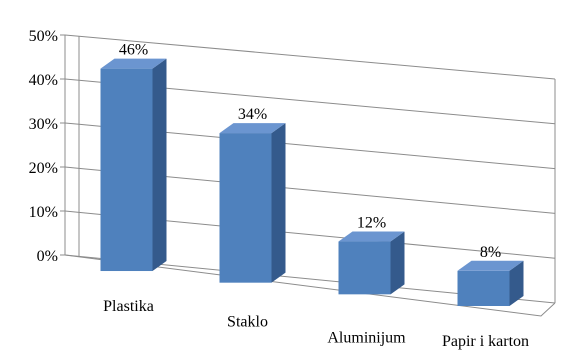 The height and width of the screenshot is (351, 579). What do you see at coordinates (43, 146) in the screenshot?
I see `y-axis-ticks: 0% 10% 20% 30% 40% 50%` at bounding box center [43, 146].